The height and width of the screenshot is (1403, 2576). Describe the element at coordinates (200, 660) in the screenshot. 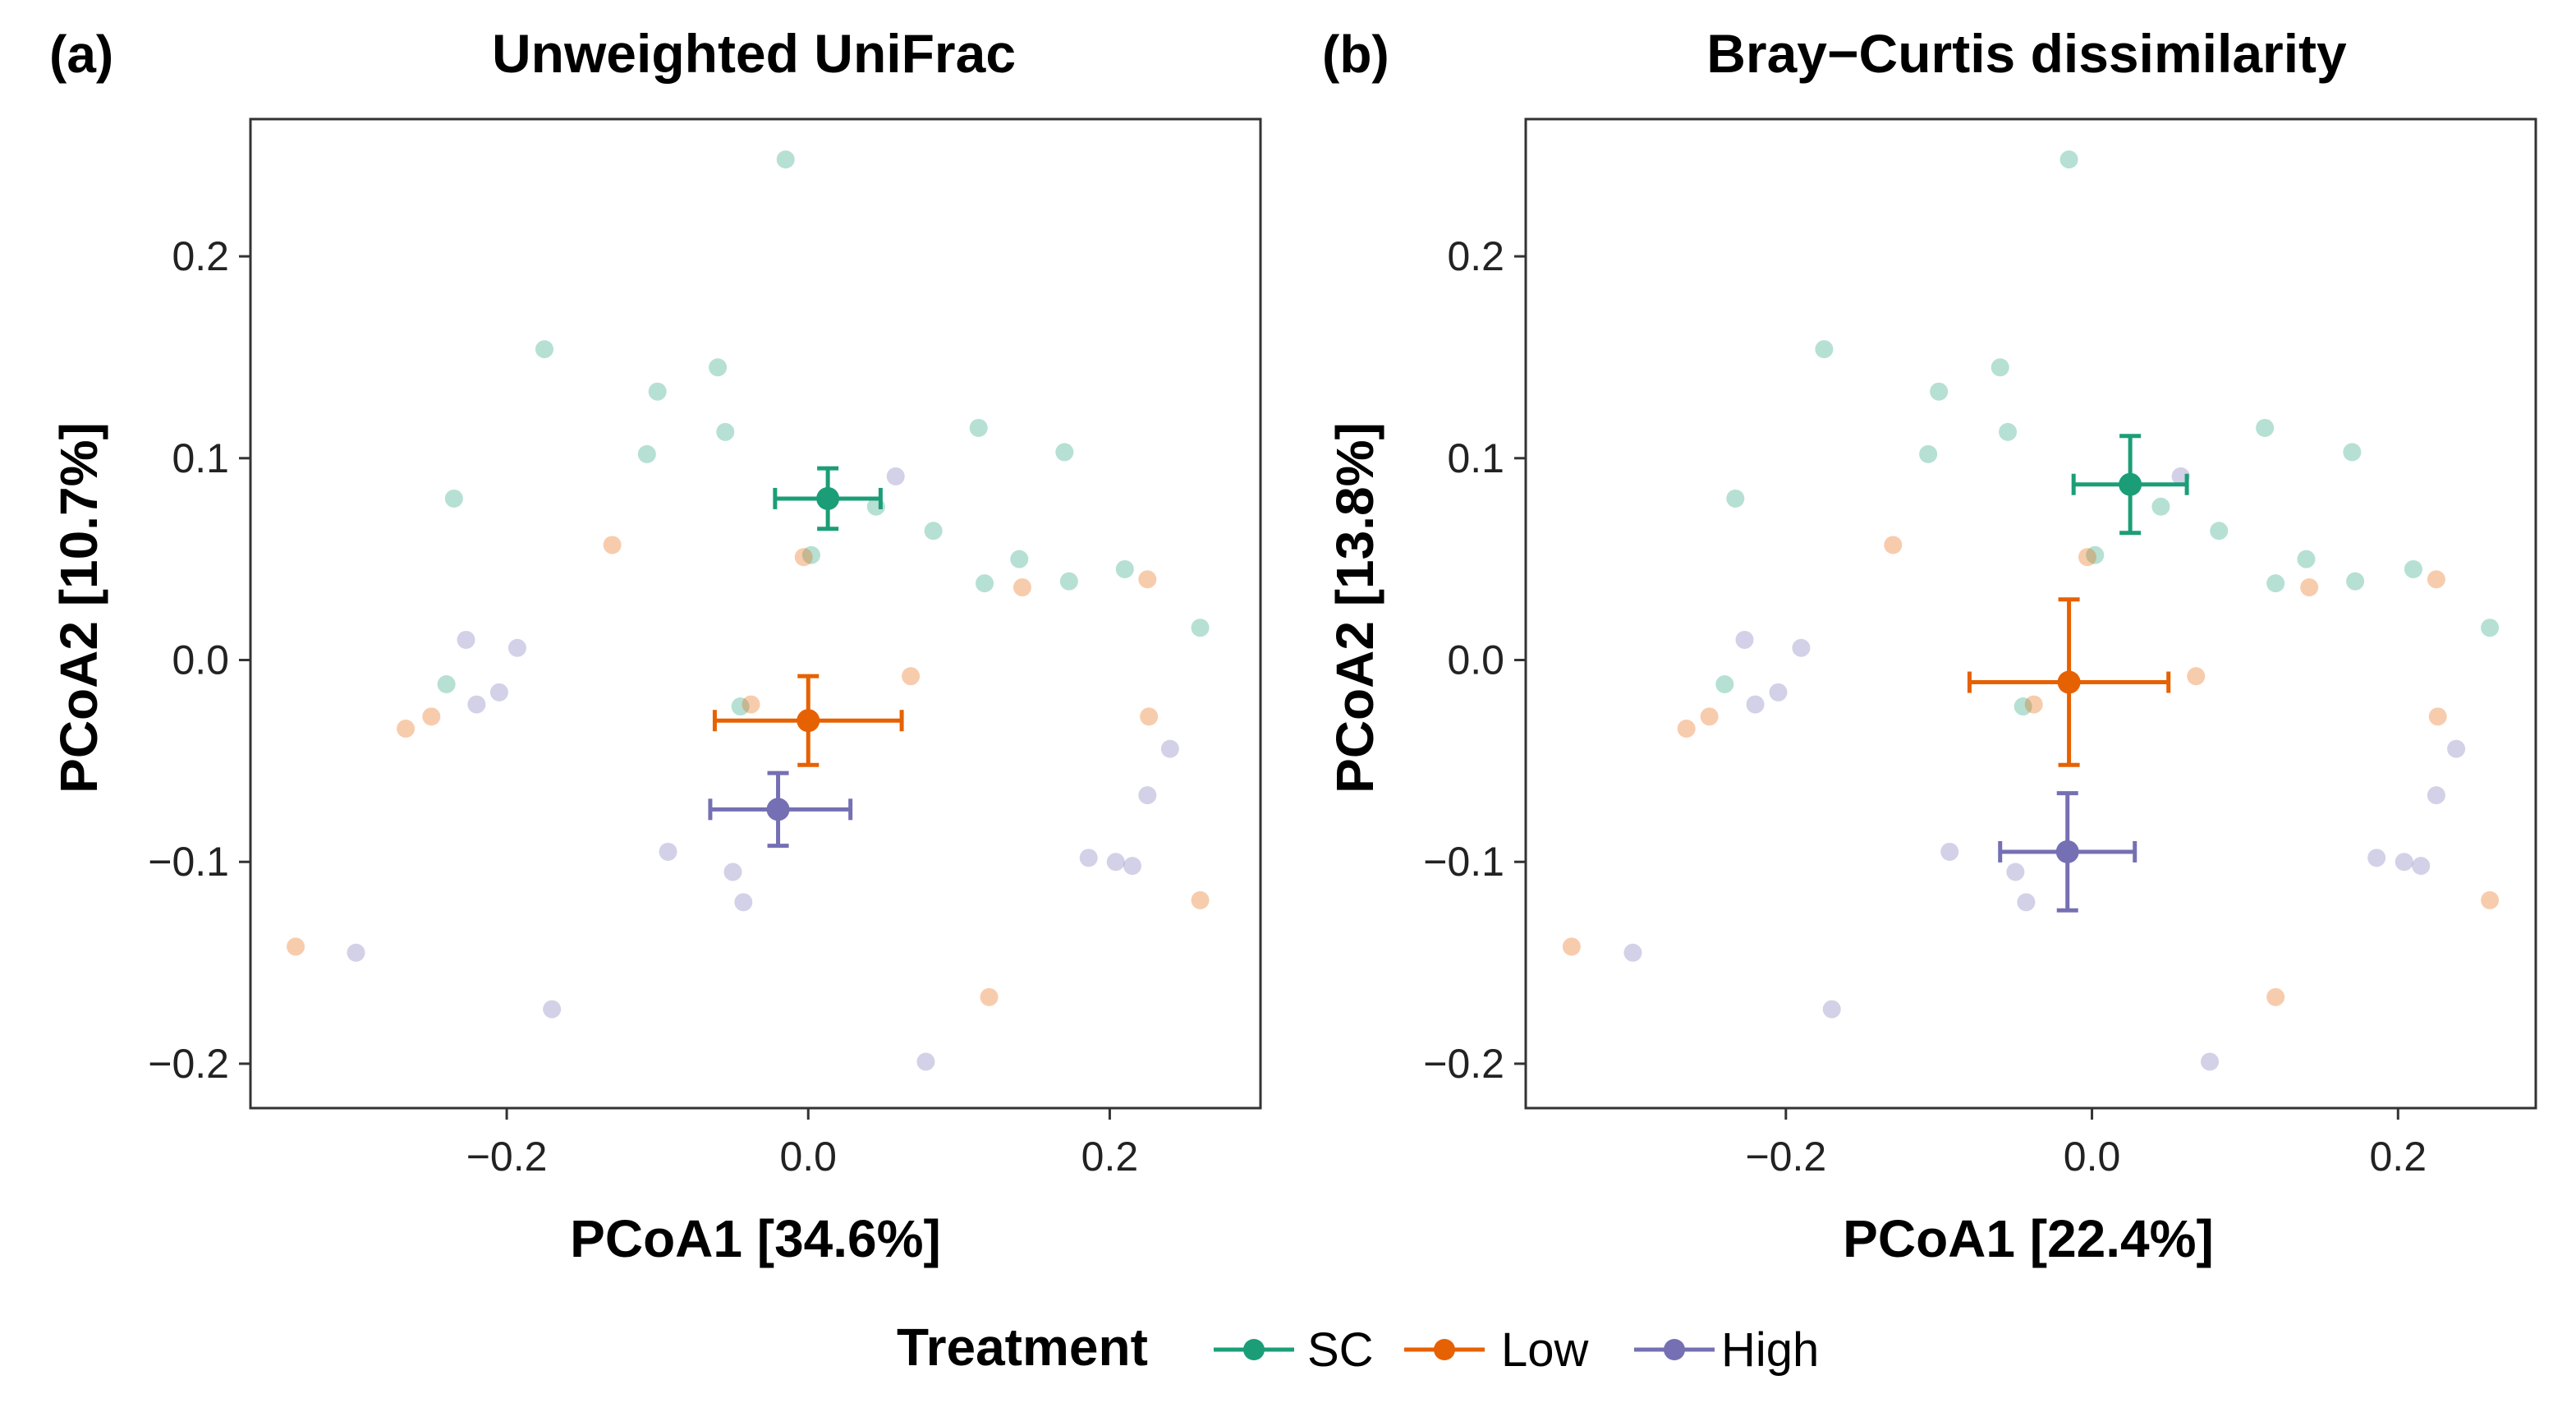

I see `y-tick-label: 0.0` at that location.